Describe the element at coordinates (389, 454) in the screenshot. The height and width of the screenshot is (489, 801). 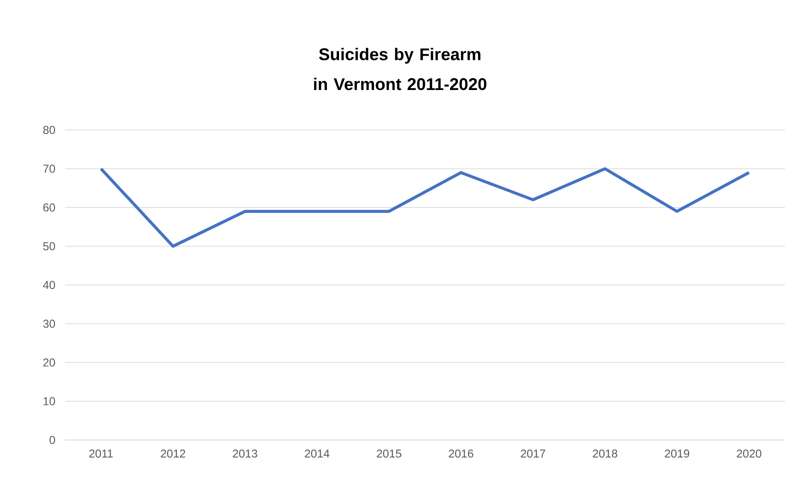
I see `x-tick-label: 2015` at that location.